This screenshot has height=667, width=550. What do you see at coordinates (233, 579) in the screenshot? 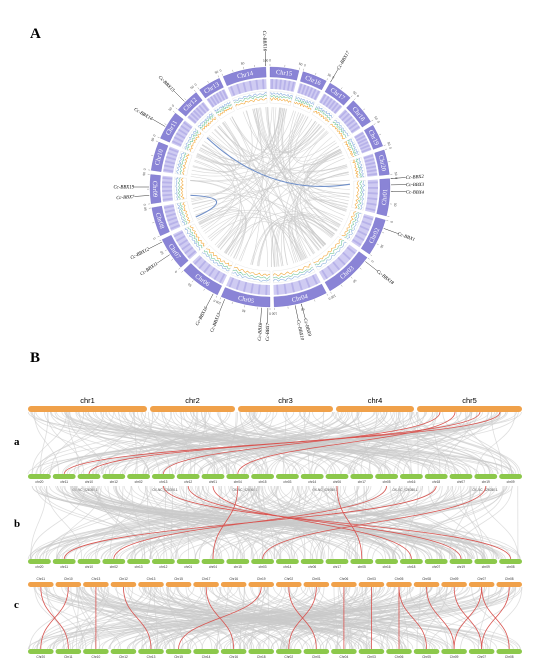
I see `row-c-top-label: Chr16` at bounding box center [233, 579].